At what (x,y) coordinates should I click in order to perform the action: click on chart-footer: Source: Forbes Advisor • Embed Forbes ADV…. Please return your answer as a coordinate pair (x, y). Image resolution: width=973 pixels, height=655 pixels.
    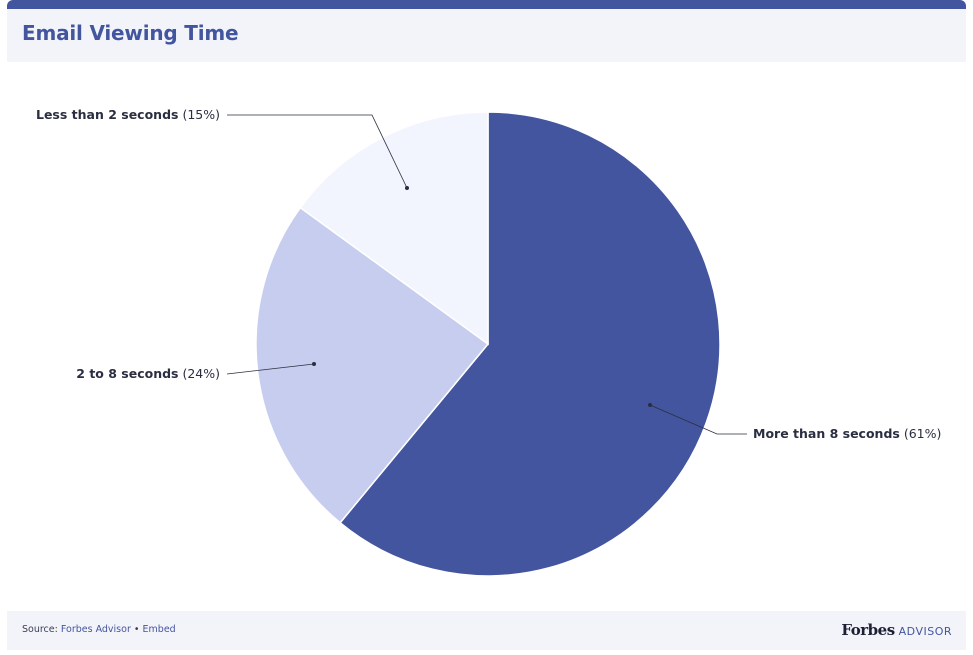
    Looking at the image, I should click on (486, 630).